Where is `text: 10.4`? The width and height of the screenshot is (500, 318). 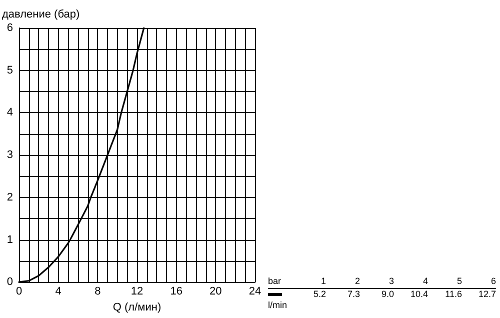
text: 10.4 is located at coordinates (418, 294).